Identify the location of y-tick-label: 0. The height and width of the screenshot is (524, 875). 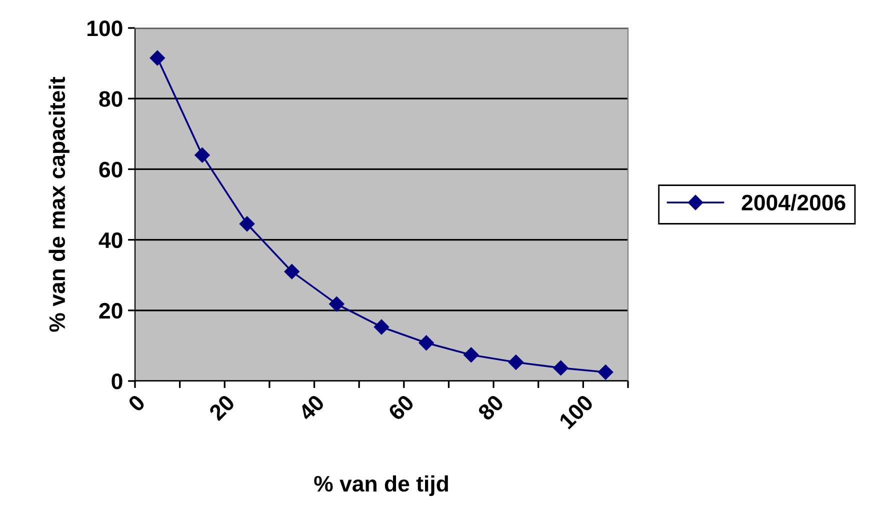
(117, 382).